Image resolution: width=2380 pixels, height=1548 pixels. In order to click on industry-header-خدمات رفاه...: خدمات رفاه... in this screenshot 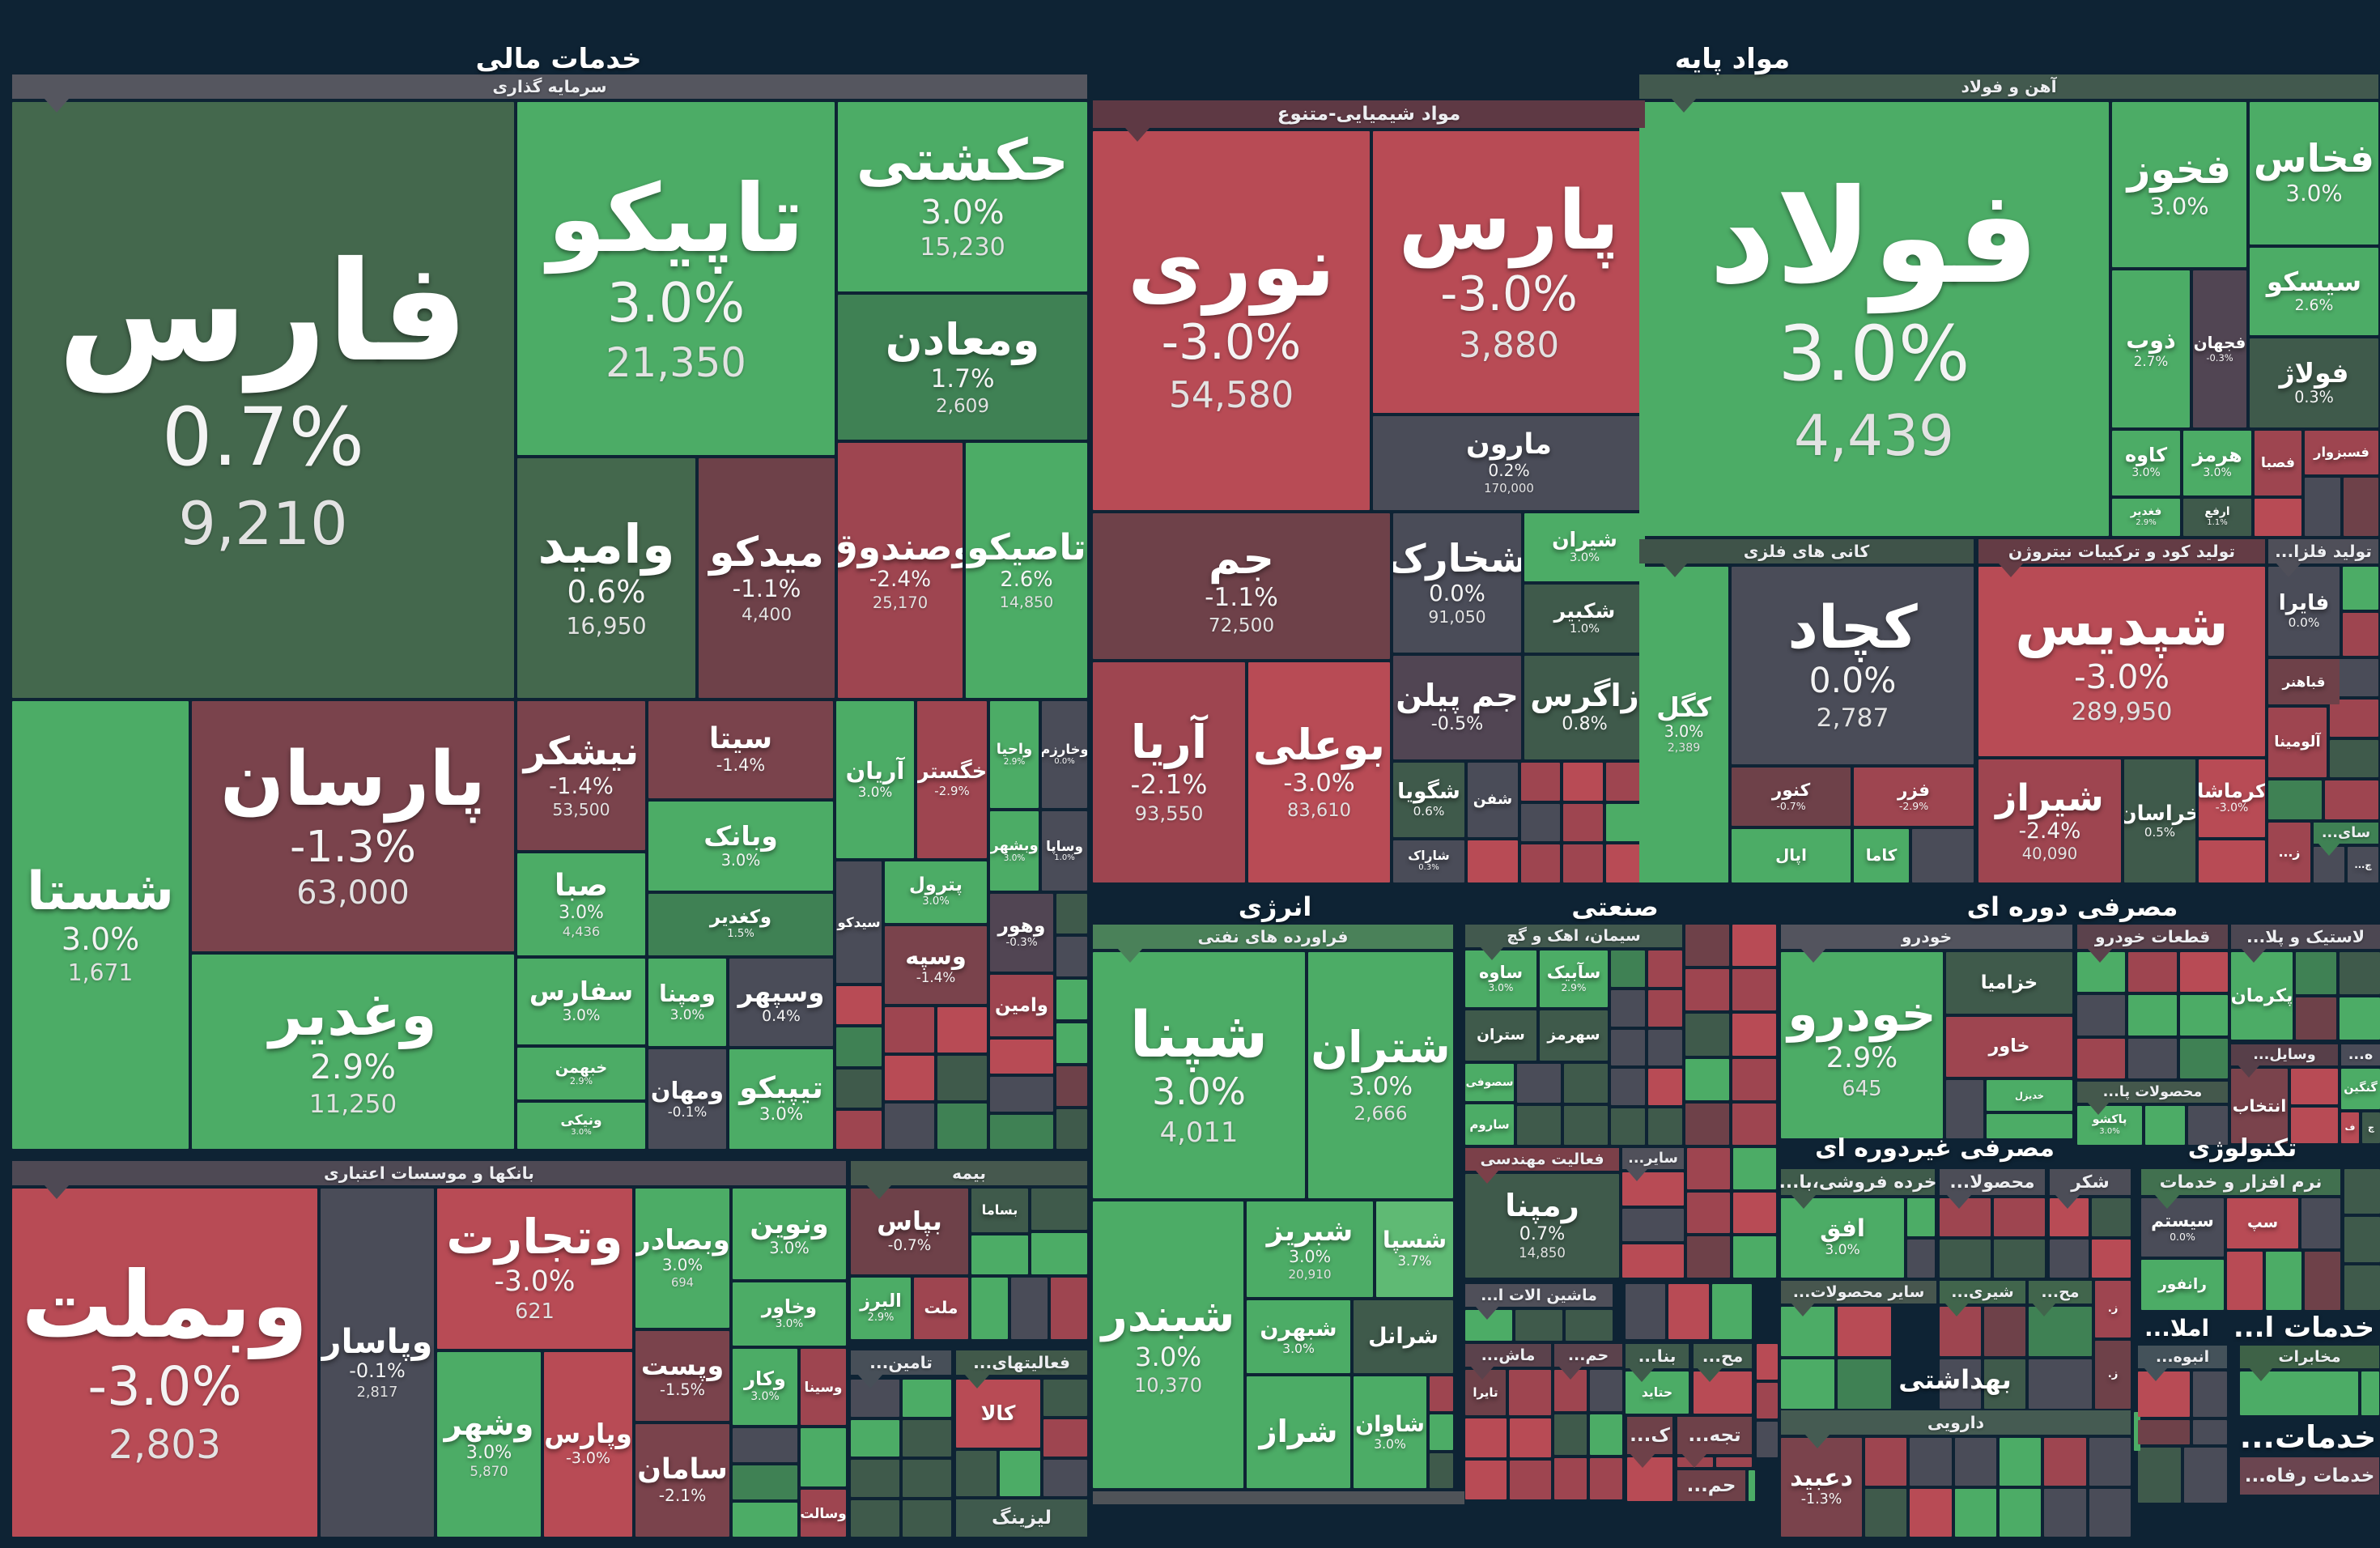, I will do `click(2309, 1476)`.